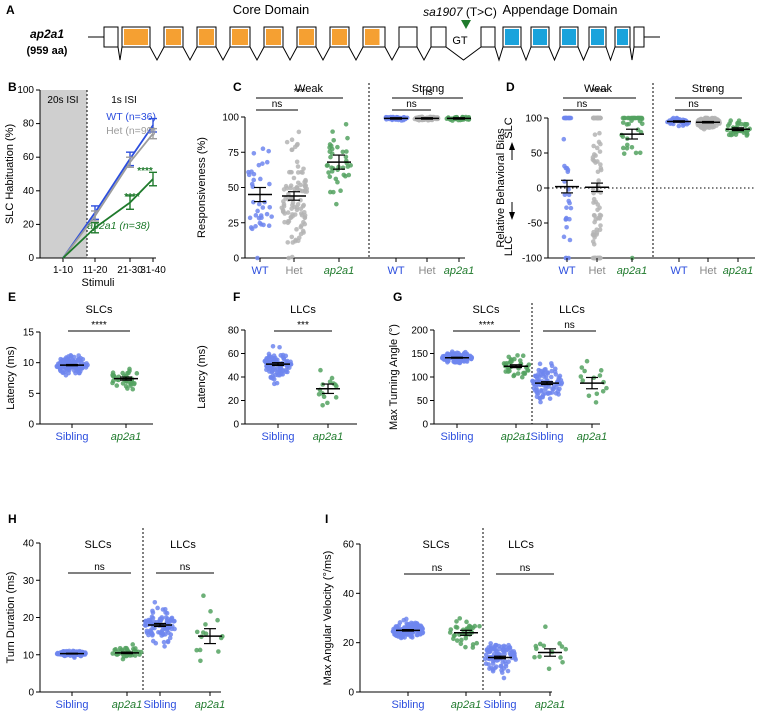  I want to click on isi-shading, so click(63, 174).